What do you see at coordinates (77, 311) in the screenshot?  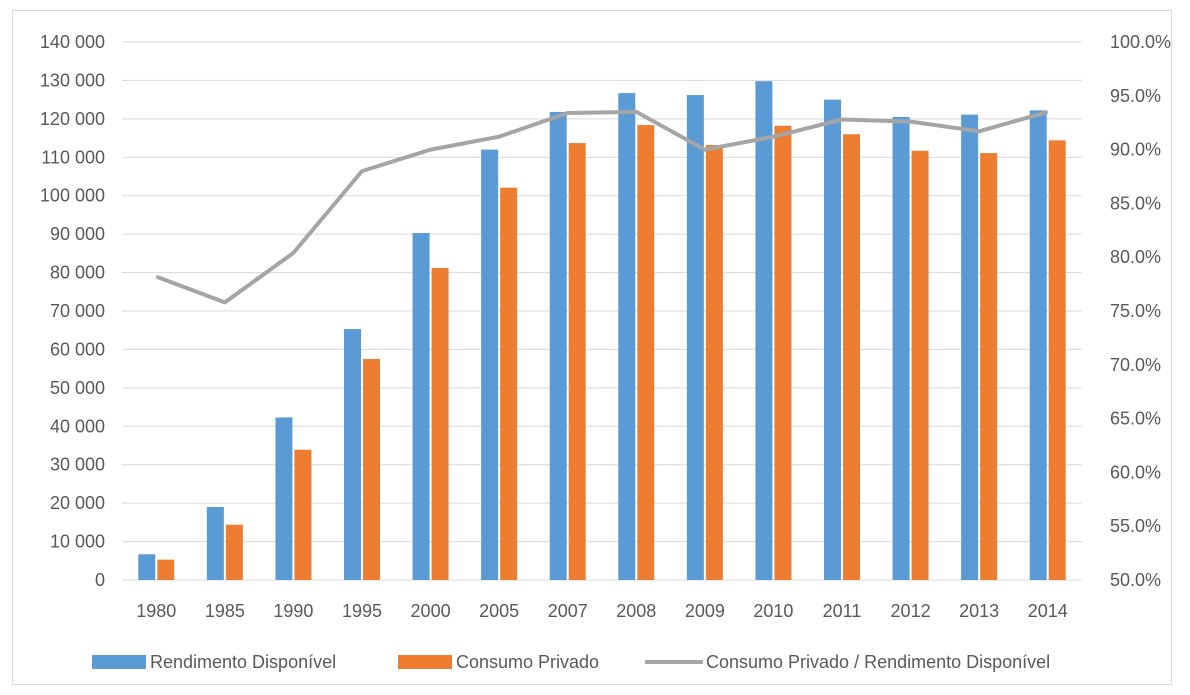 I see `y-left-tick-label: 70 000` at bounding box center [77, 311].